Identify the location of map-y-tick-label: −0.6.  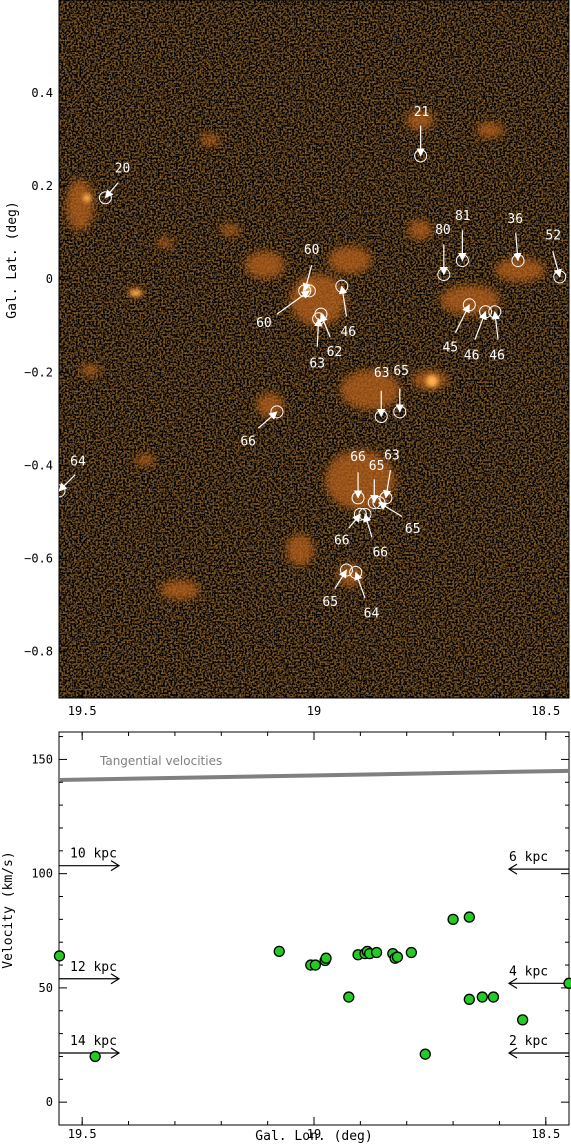
(38, 558).